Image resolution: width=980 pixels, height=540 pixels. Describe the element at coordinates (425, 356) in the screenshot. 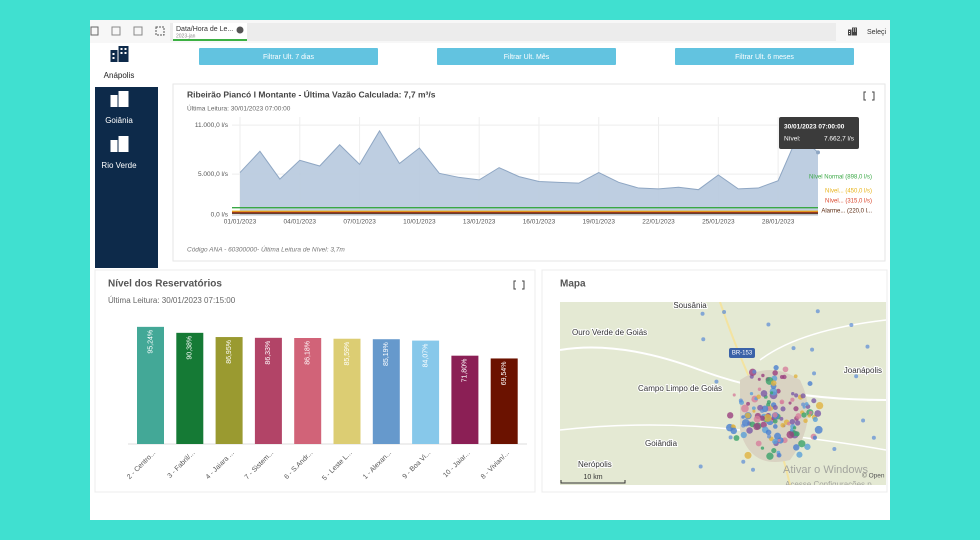

I see `value-label: 84,07%` at that location.